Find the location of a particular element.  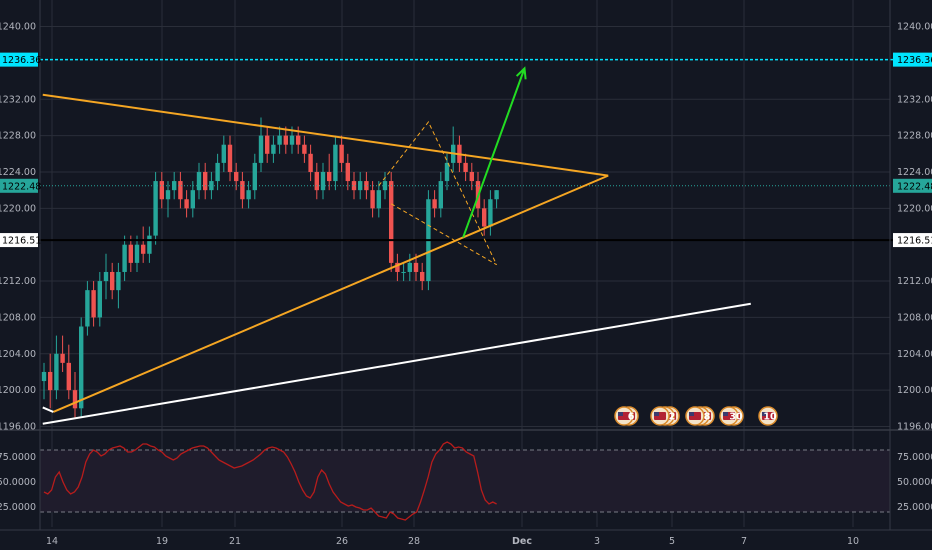

price-tick-left-0: 1240.00 is located at coordinates (18, 27).